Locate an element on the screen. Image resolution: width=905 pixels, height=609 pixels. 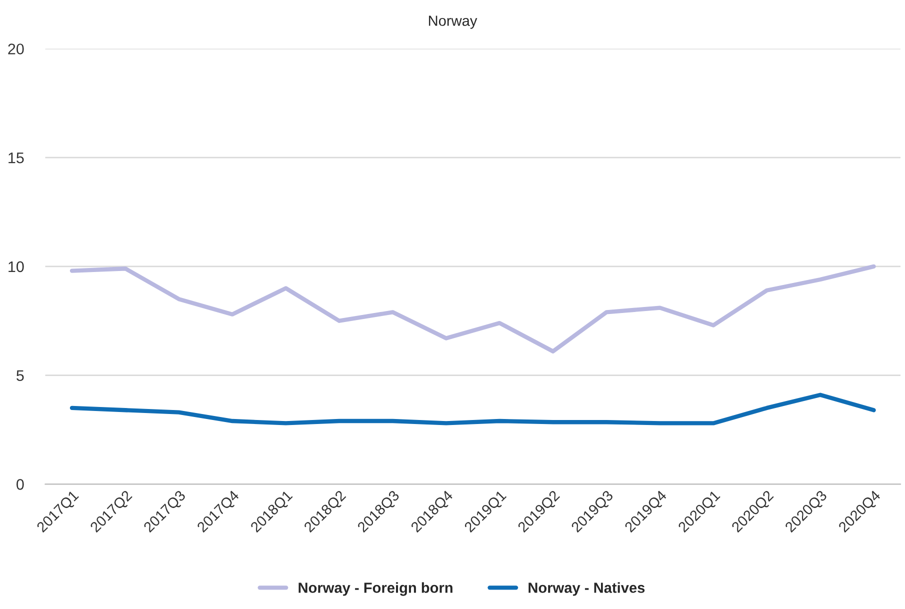
legend-label: Norway - Foreign born is located at coordinates (375, 589).